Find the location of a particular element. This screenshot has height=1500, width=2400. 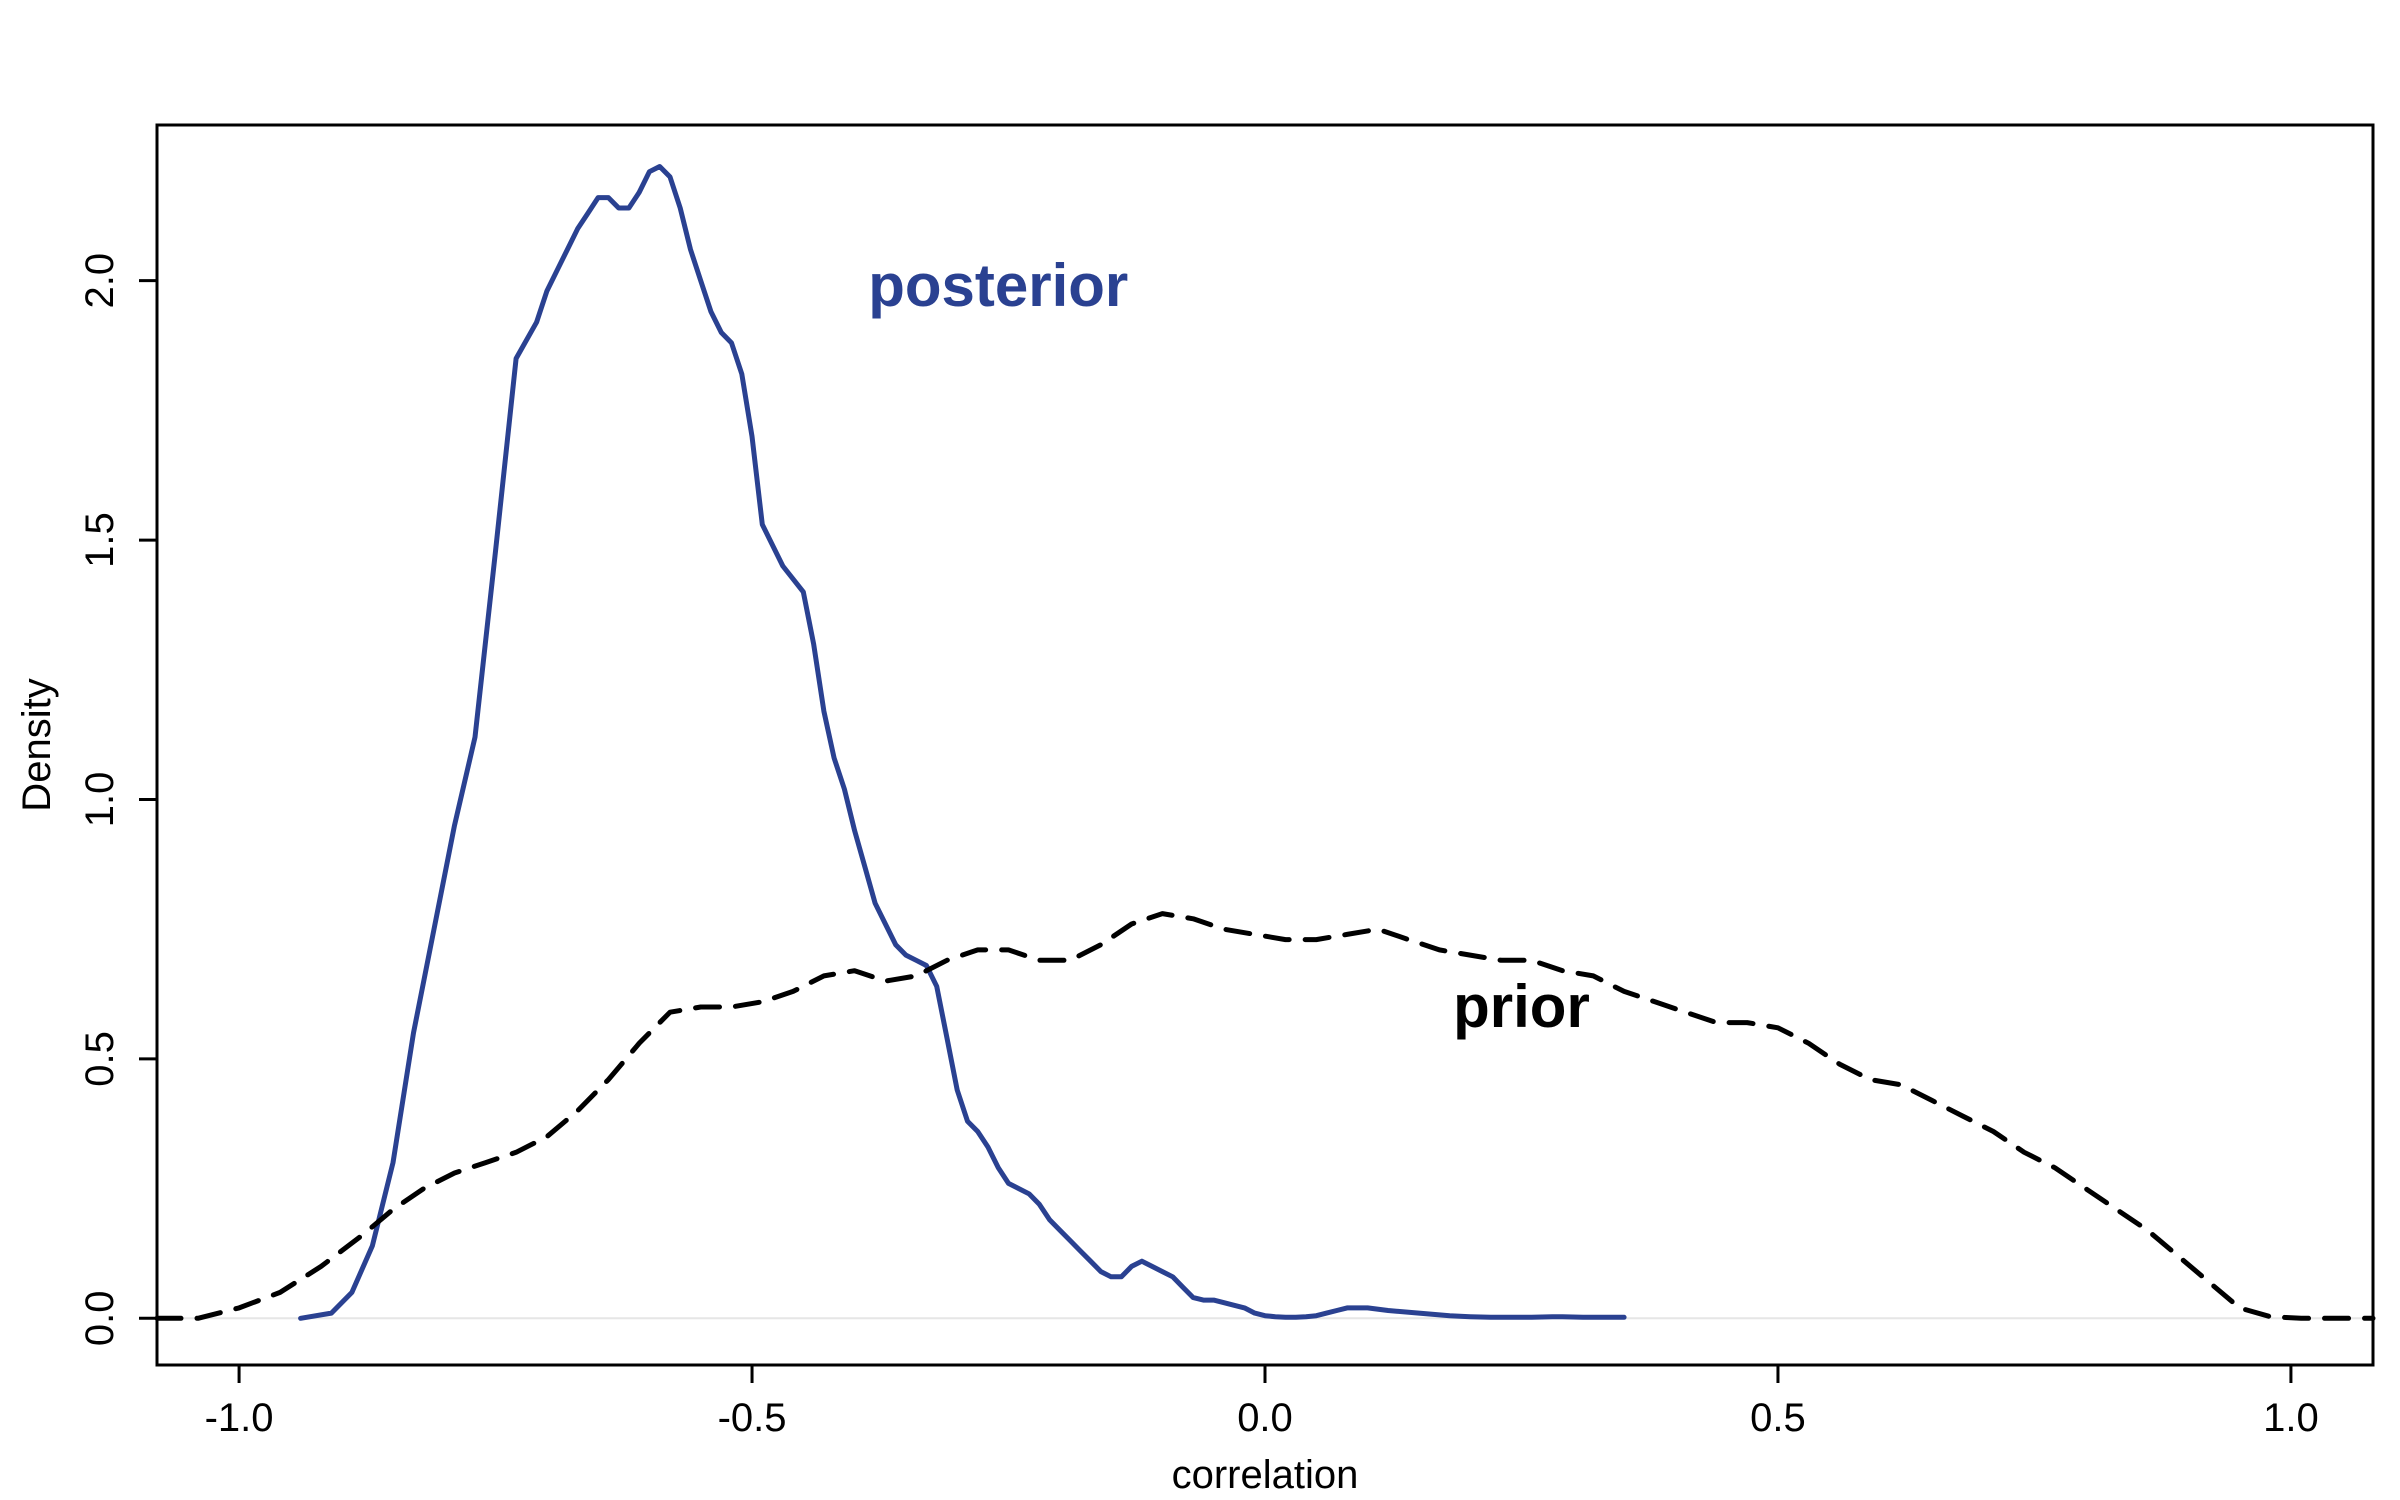

y-tick-label: 1.0 is located at coordinates (100, 800).